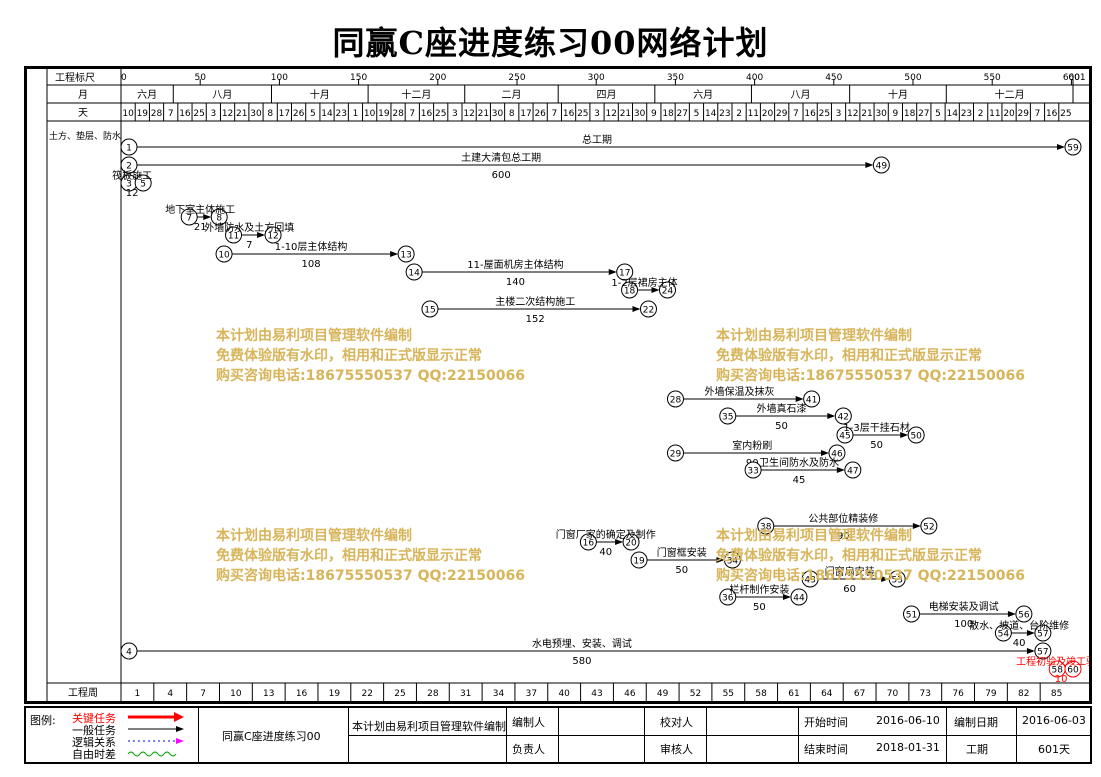 The image size is (1101, 777). I want to click on task-node-number: 5, so click(143, 185).